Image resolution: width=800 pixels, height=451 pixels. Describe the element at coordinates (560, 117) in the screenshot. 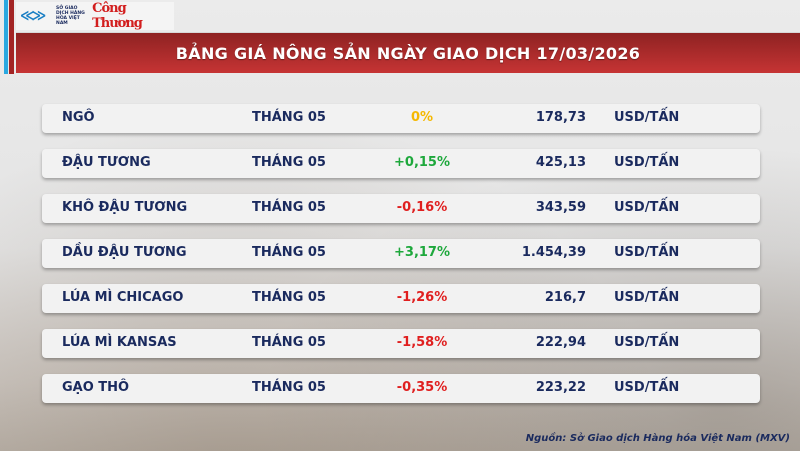

I see `price-value: 178,73` at that location.